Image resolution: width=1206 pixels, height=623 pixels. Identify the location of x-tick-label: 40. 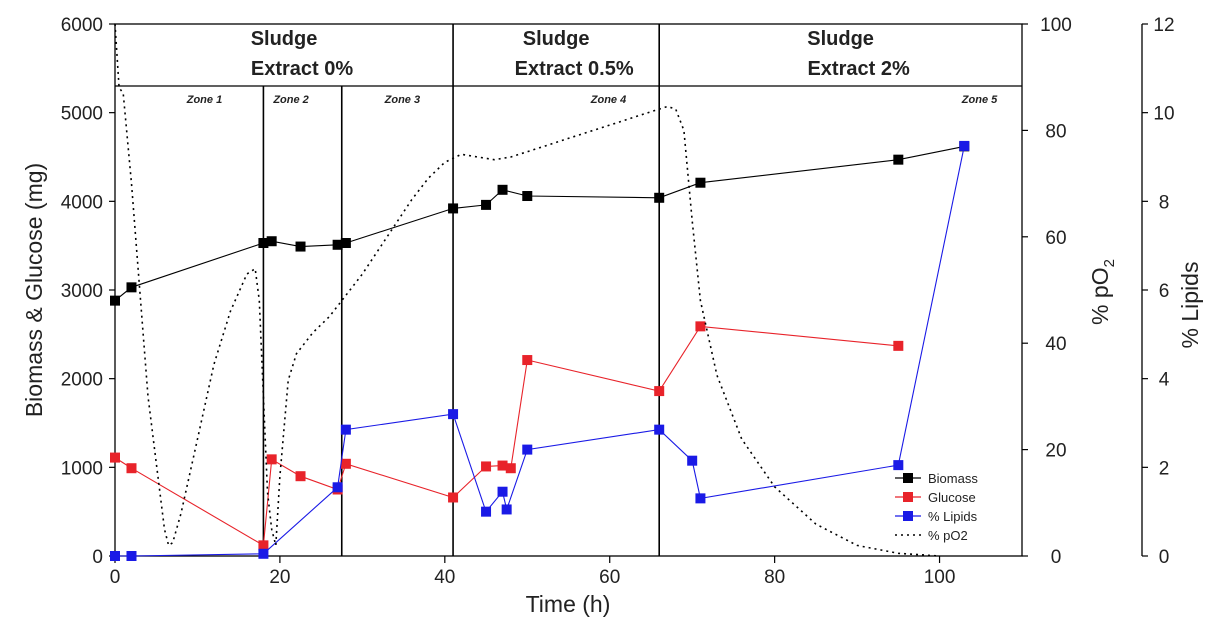
(444, 577).